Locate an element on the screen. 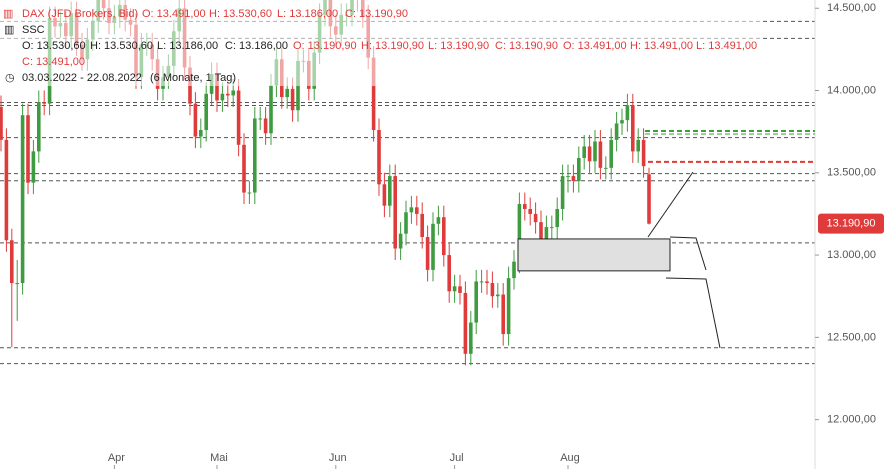 This screenshot has width=884, height=469. indicator-value: C: 13.491,00 is located at coordinates (53, 62).